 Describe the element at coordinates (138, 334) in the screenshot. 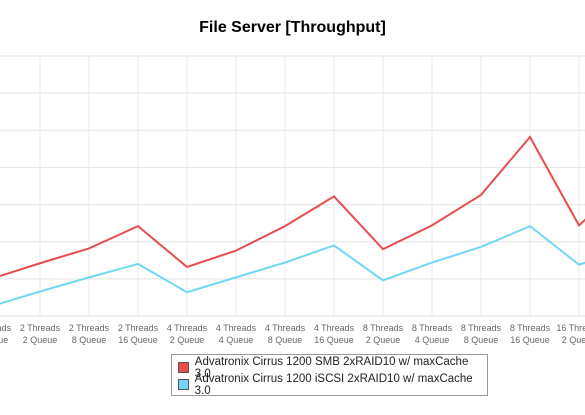

I see `x-tick-label: 2 Threads 16 Queue` at that location.